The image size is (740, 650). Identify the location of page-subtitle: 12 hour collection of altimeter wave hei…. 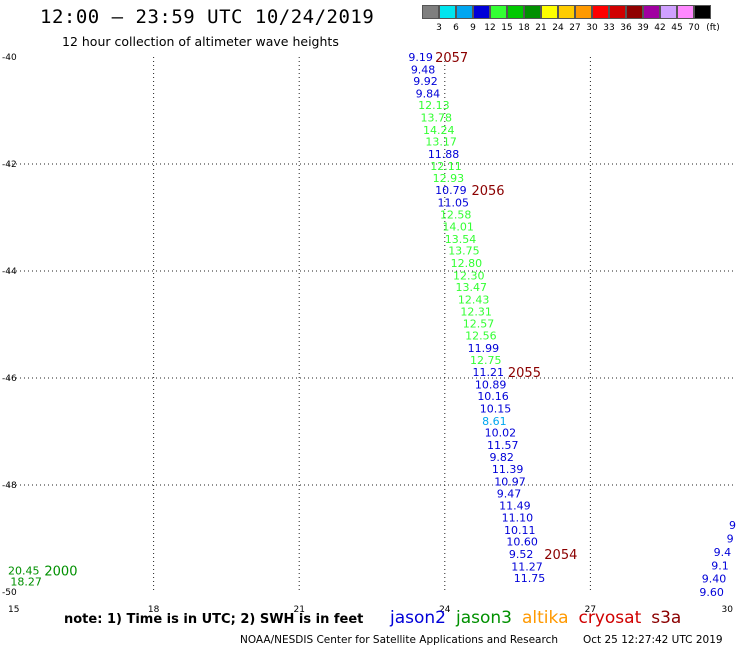
(200, 41).